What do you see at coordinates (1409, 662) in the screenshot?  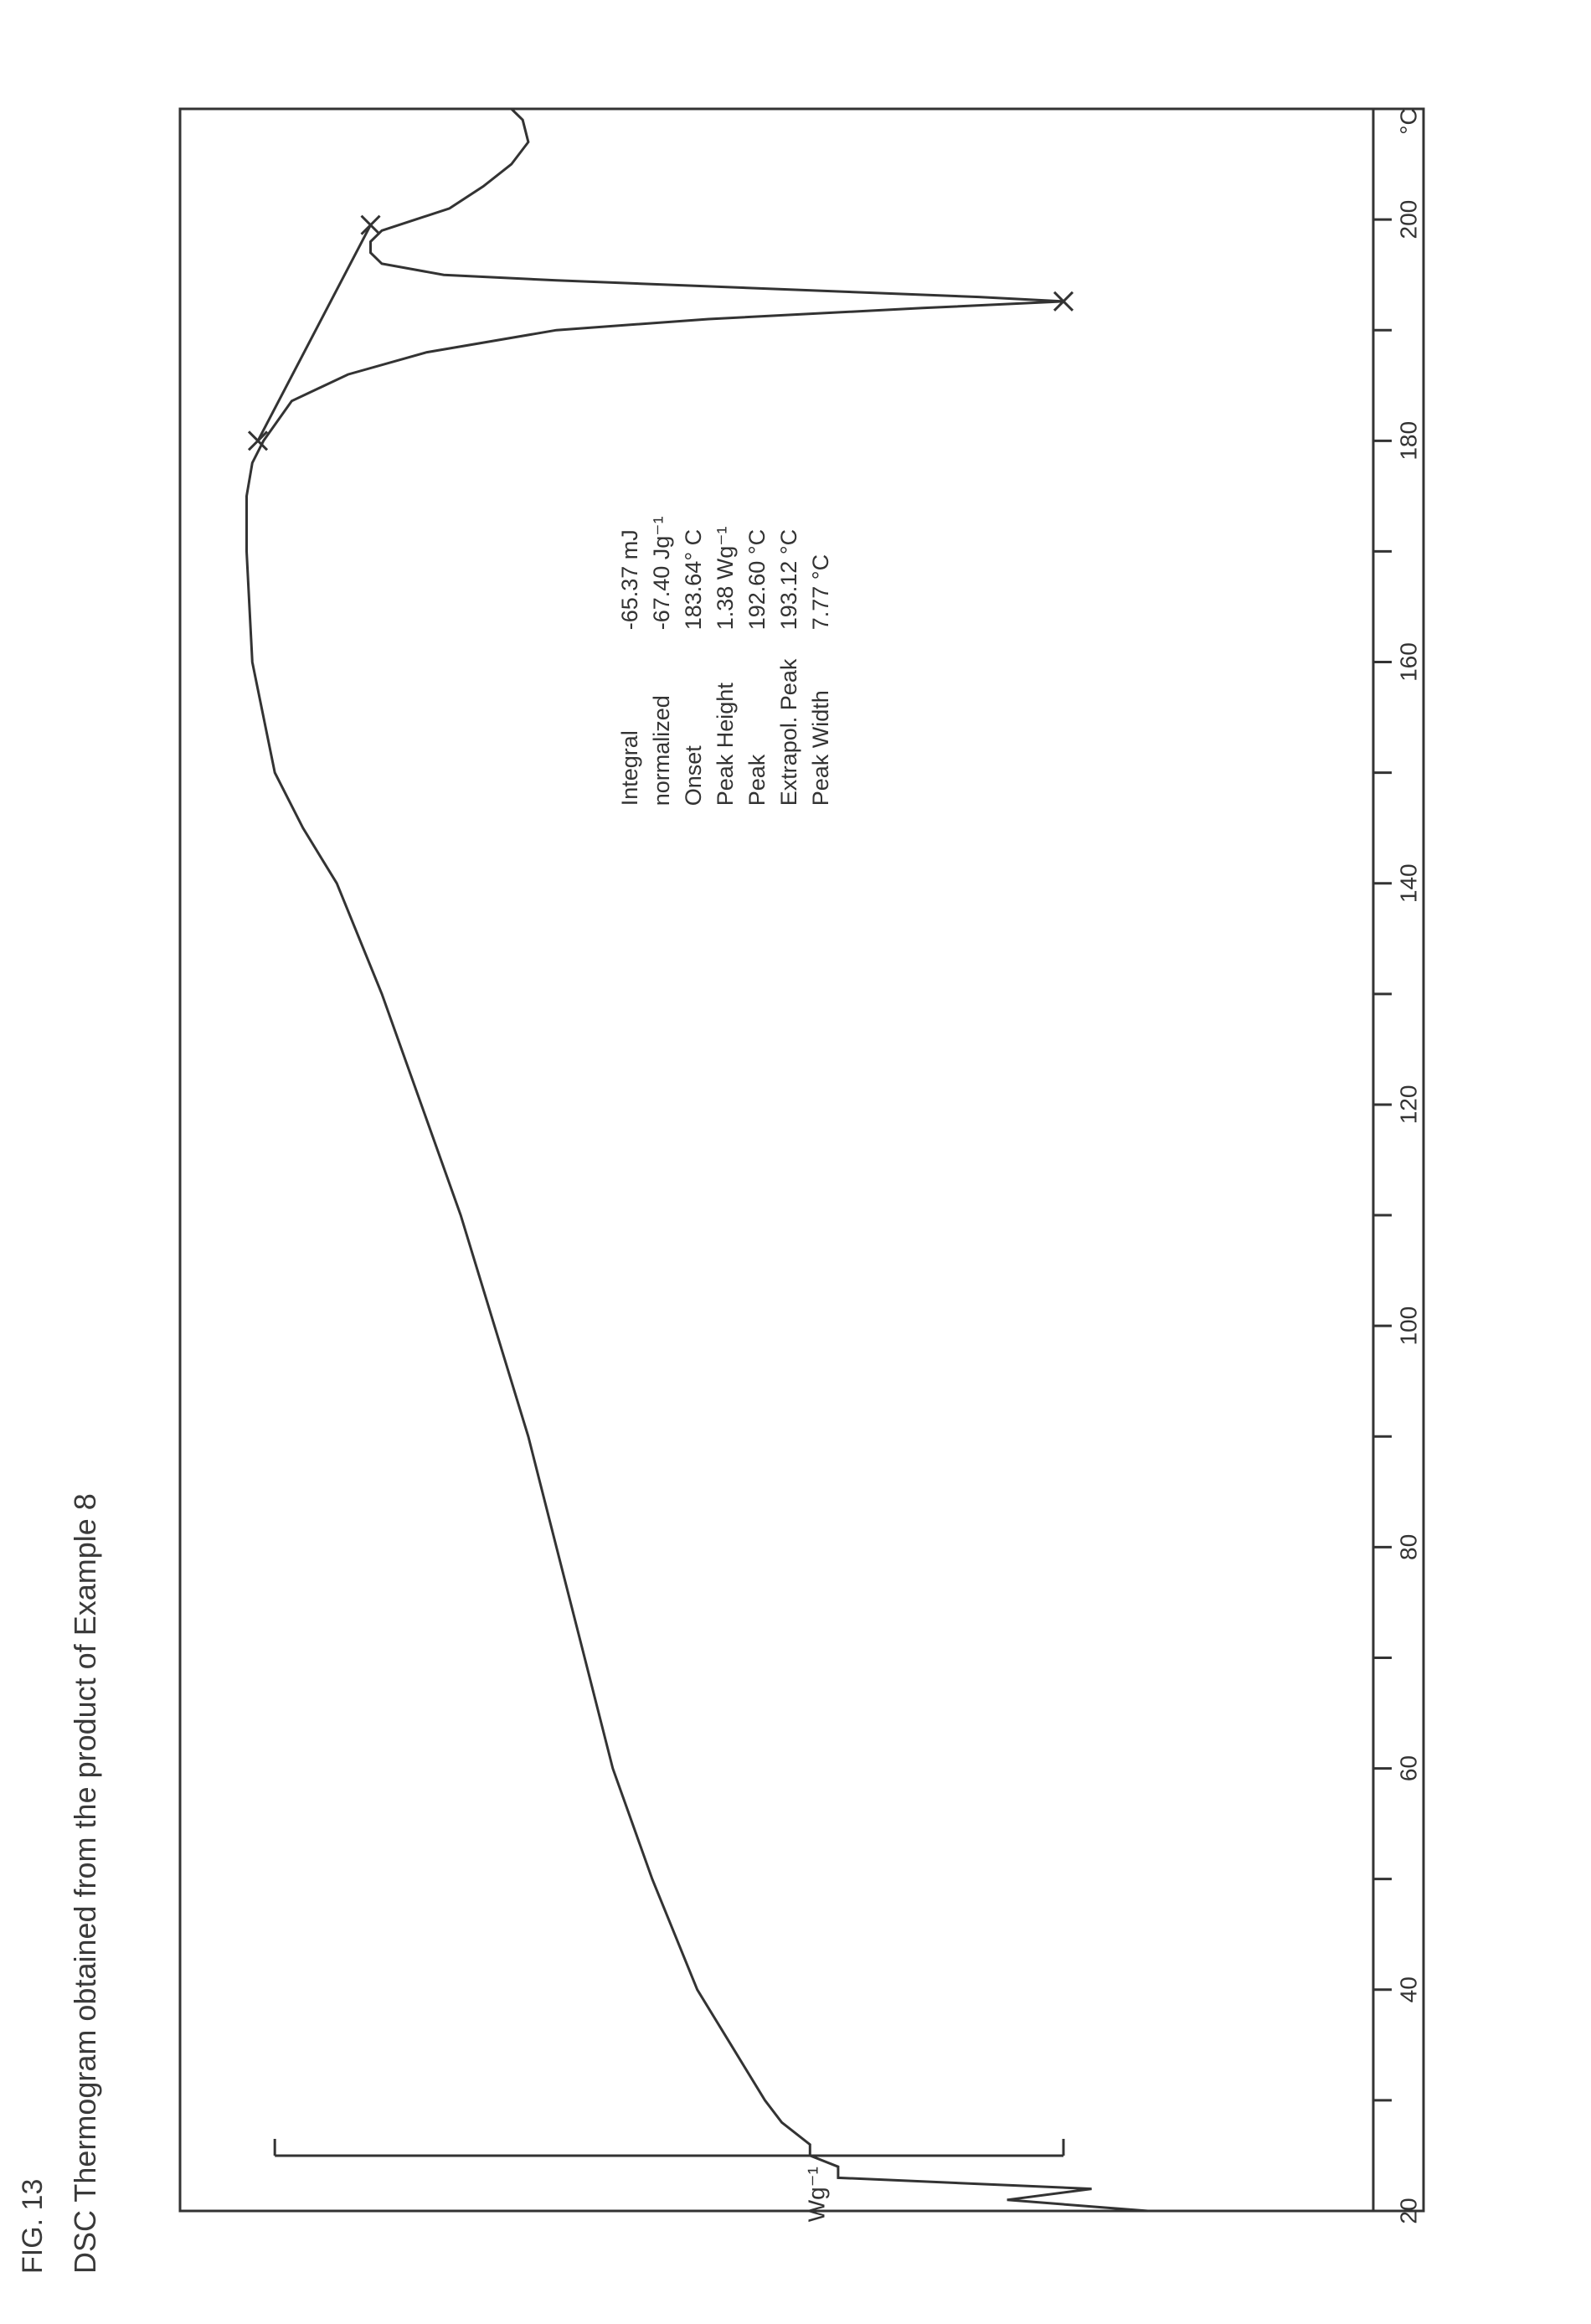 I see `x-tick-label: 160` at bounding box center [1409, 662].